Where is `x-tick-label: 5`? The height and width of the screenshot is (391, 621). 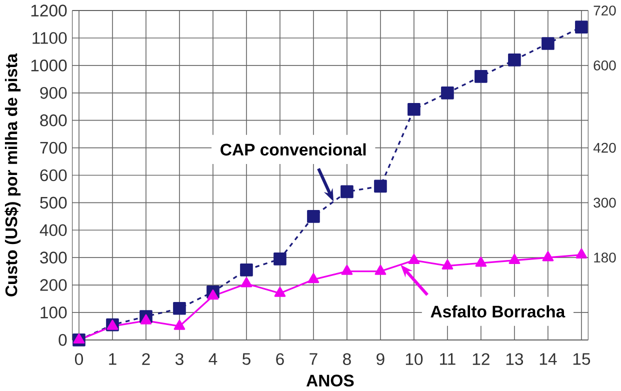
x-tick-label: 5 is located at coordinates (246, 359).